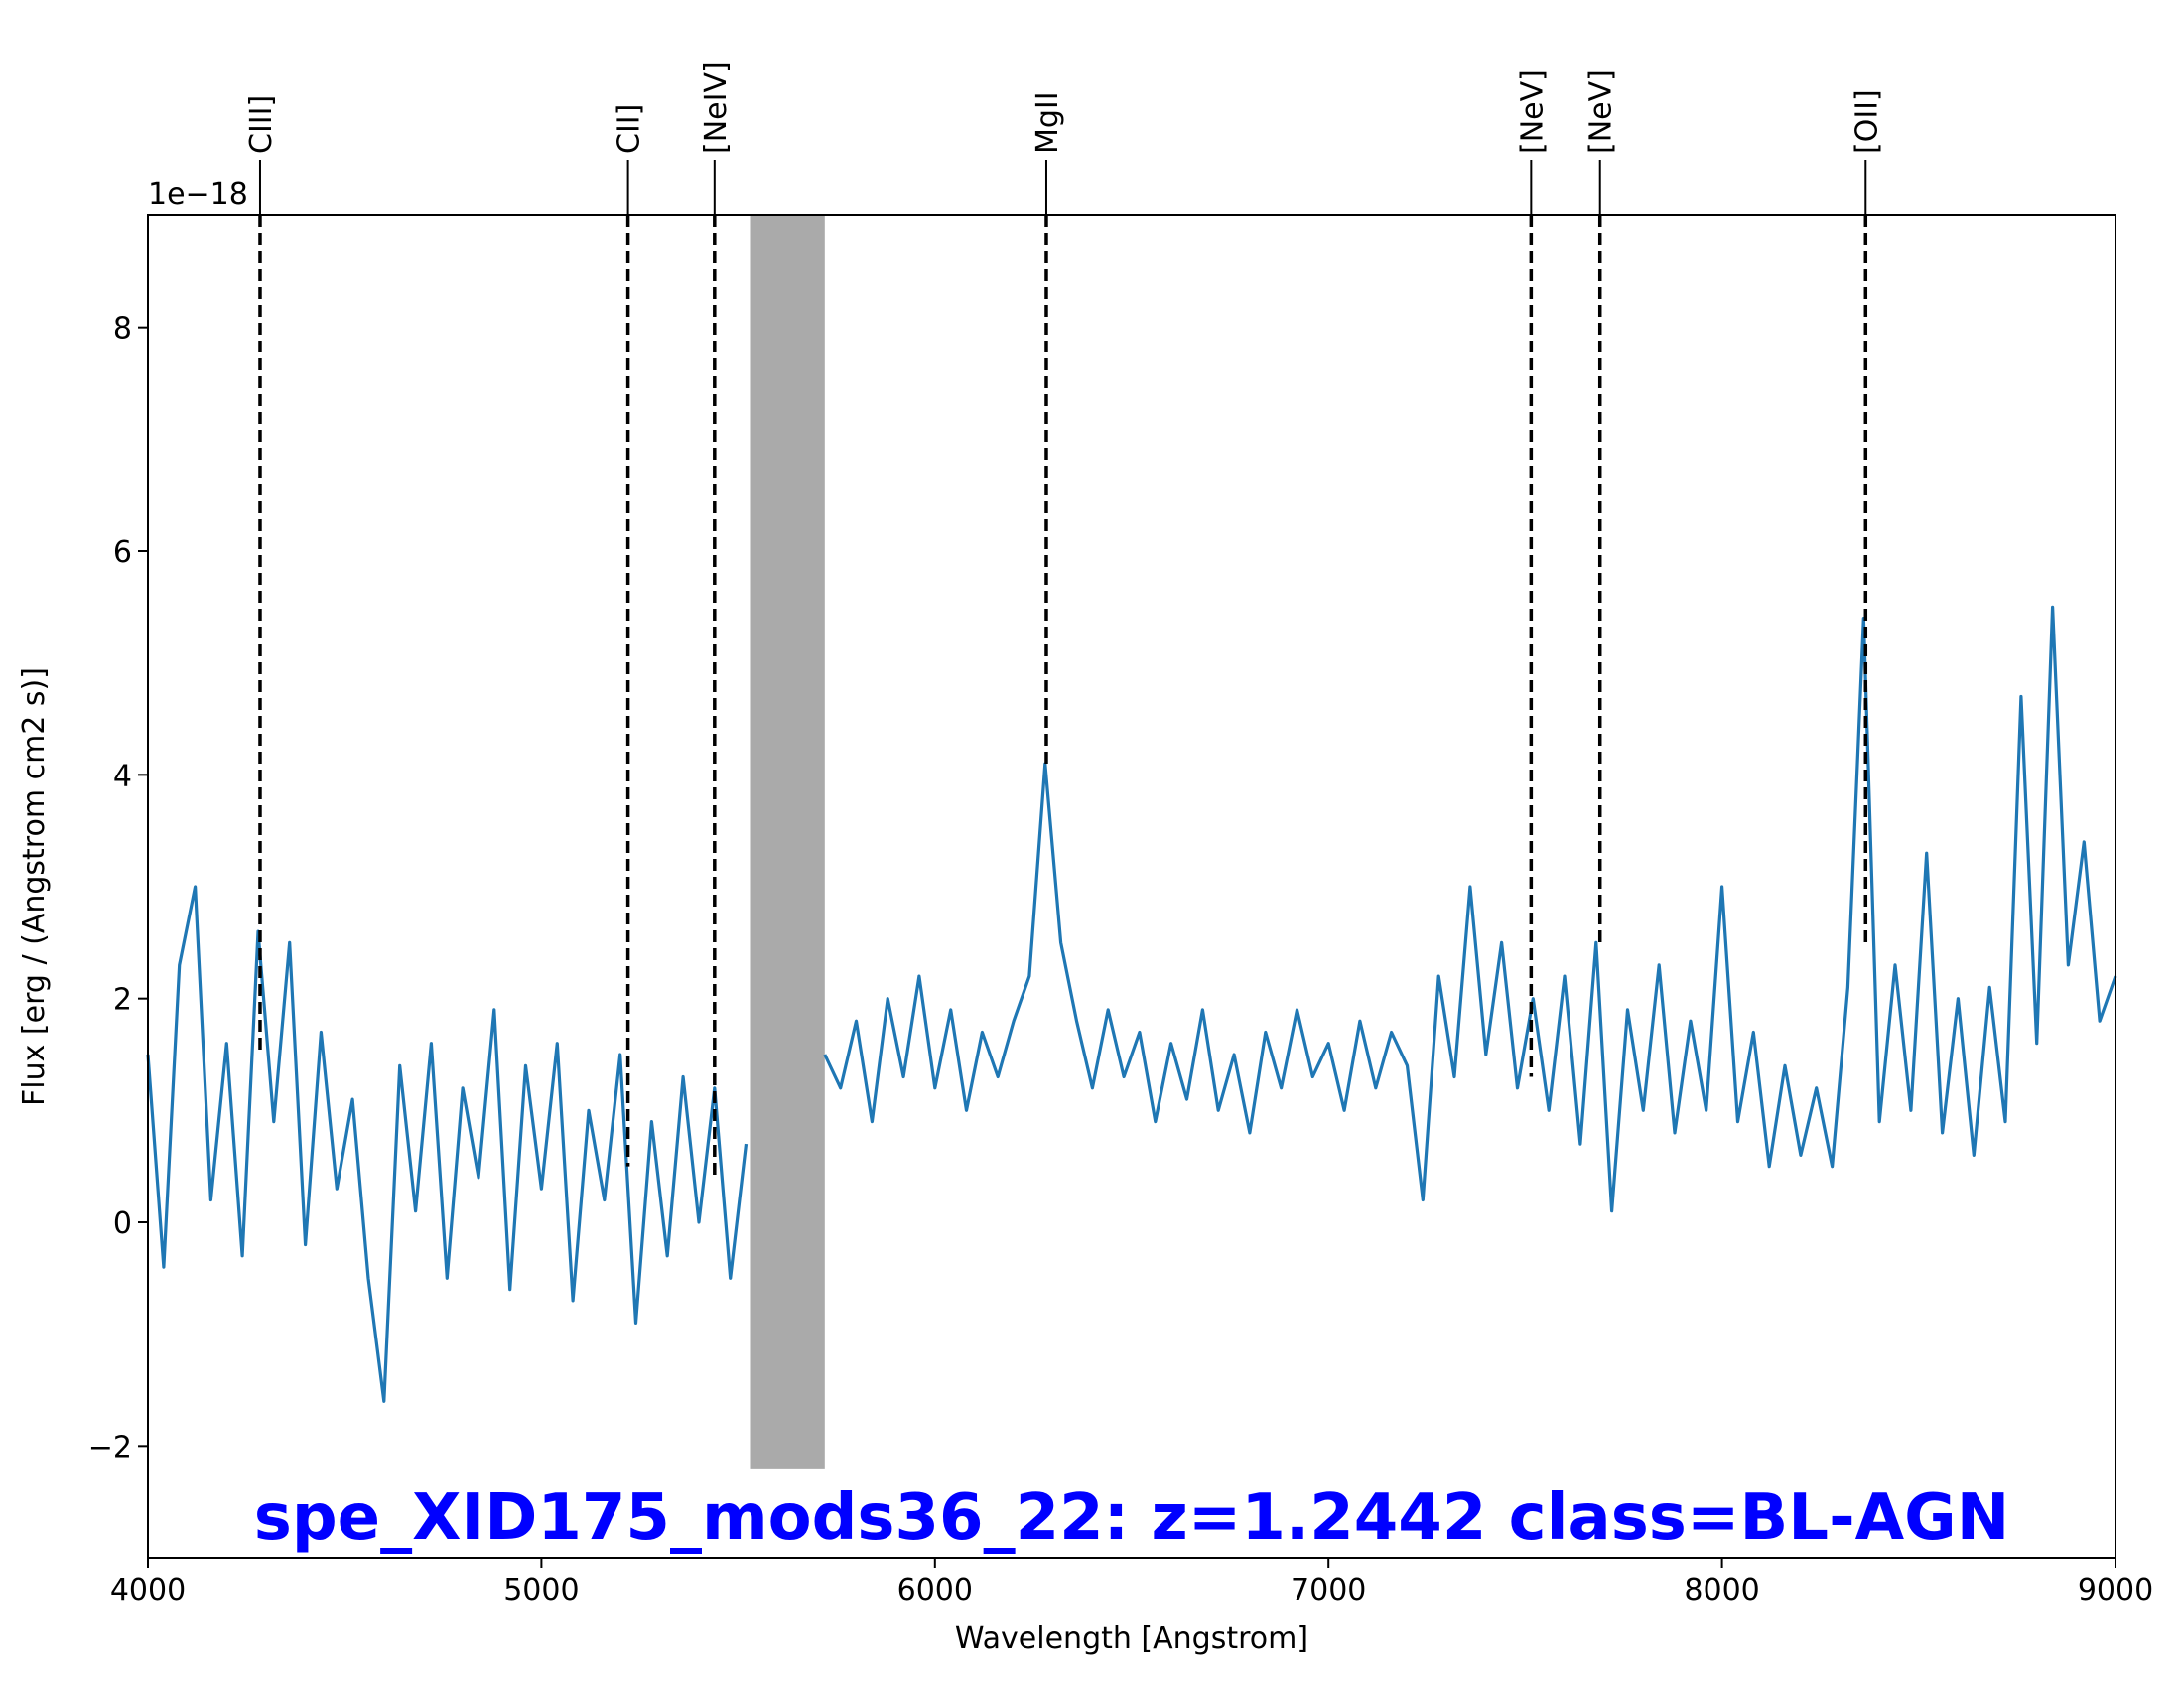  I want to click on emission-line-label: CII], so click(630, 129).